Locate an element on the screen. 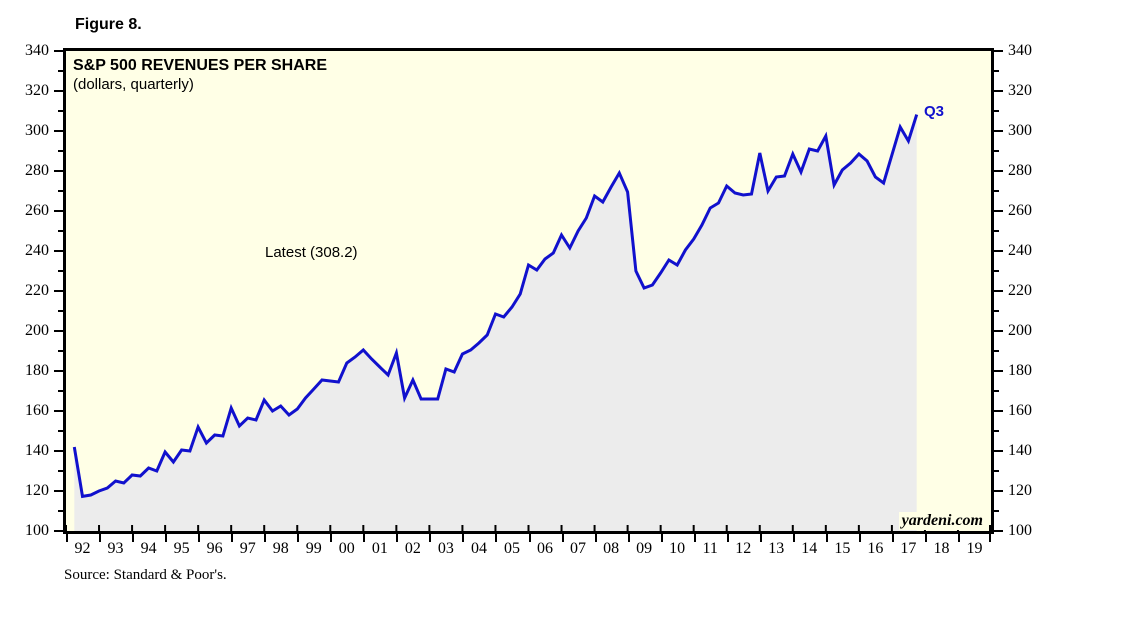 The width and height of the screenshot is (1138, 621). chart-subtitle: (dollars, quarterly) is located at coordinates (133, 84).